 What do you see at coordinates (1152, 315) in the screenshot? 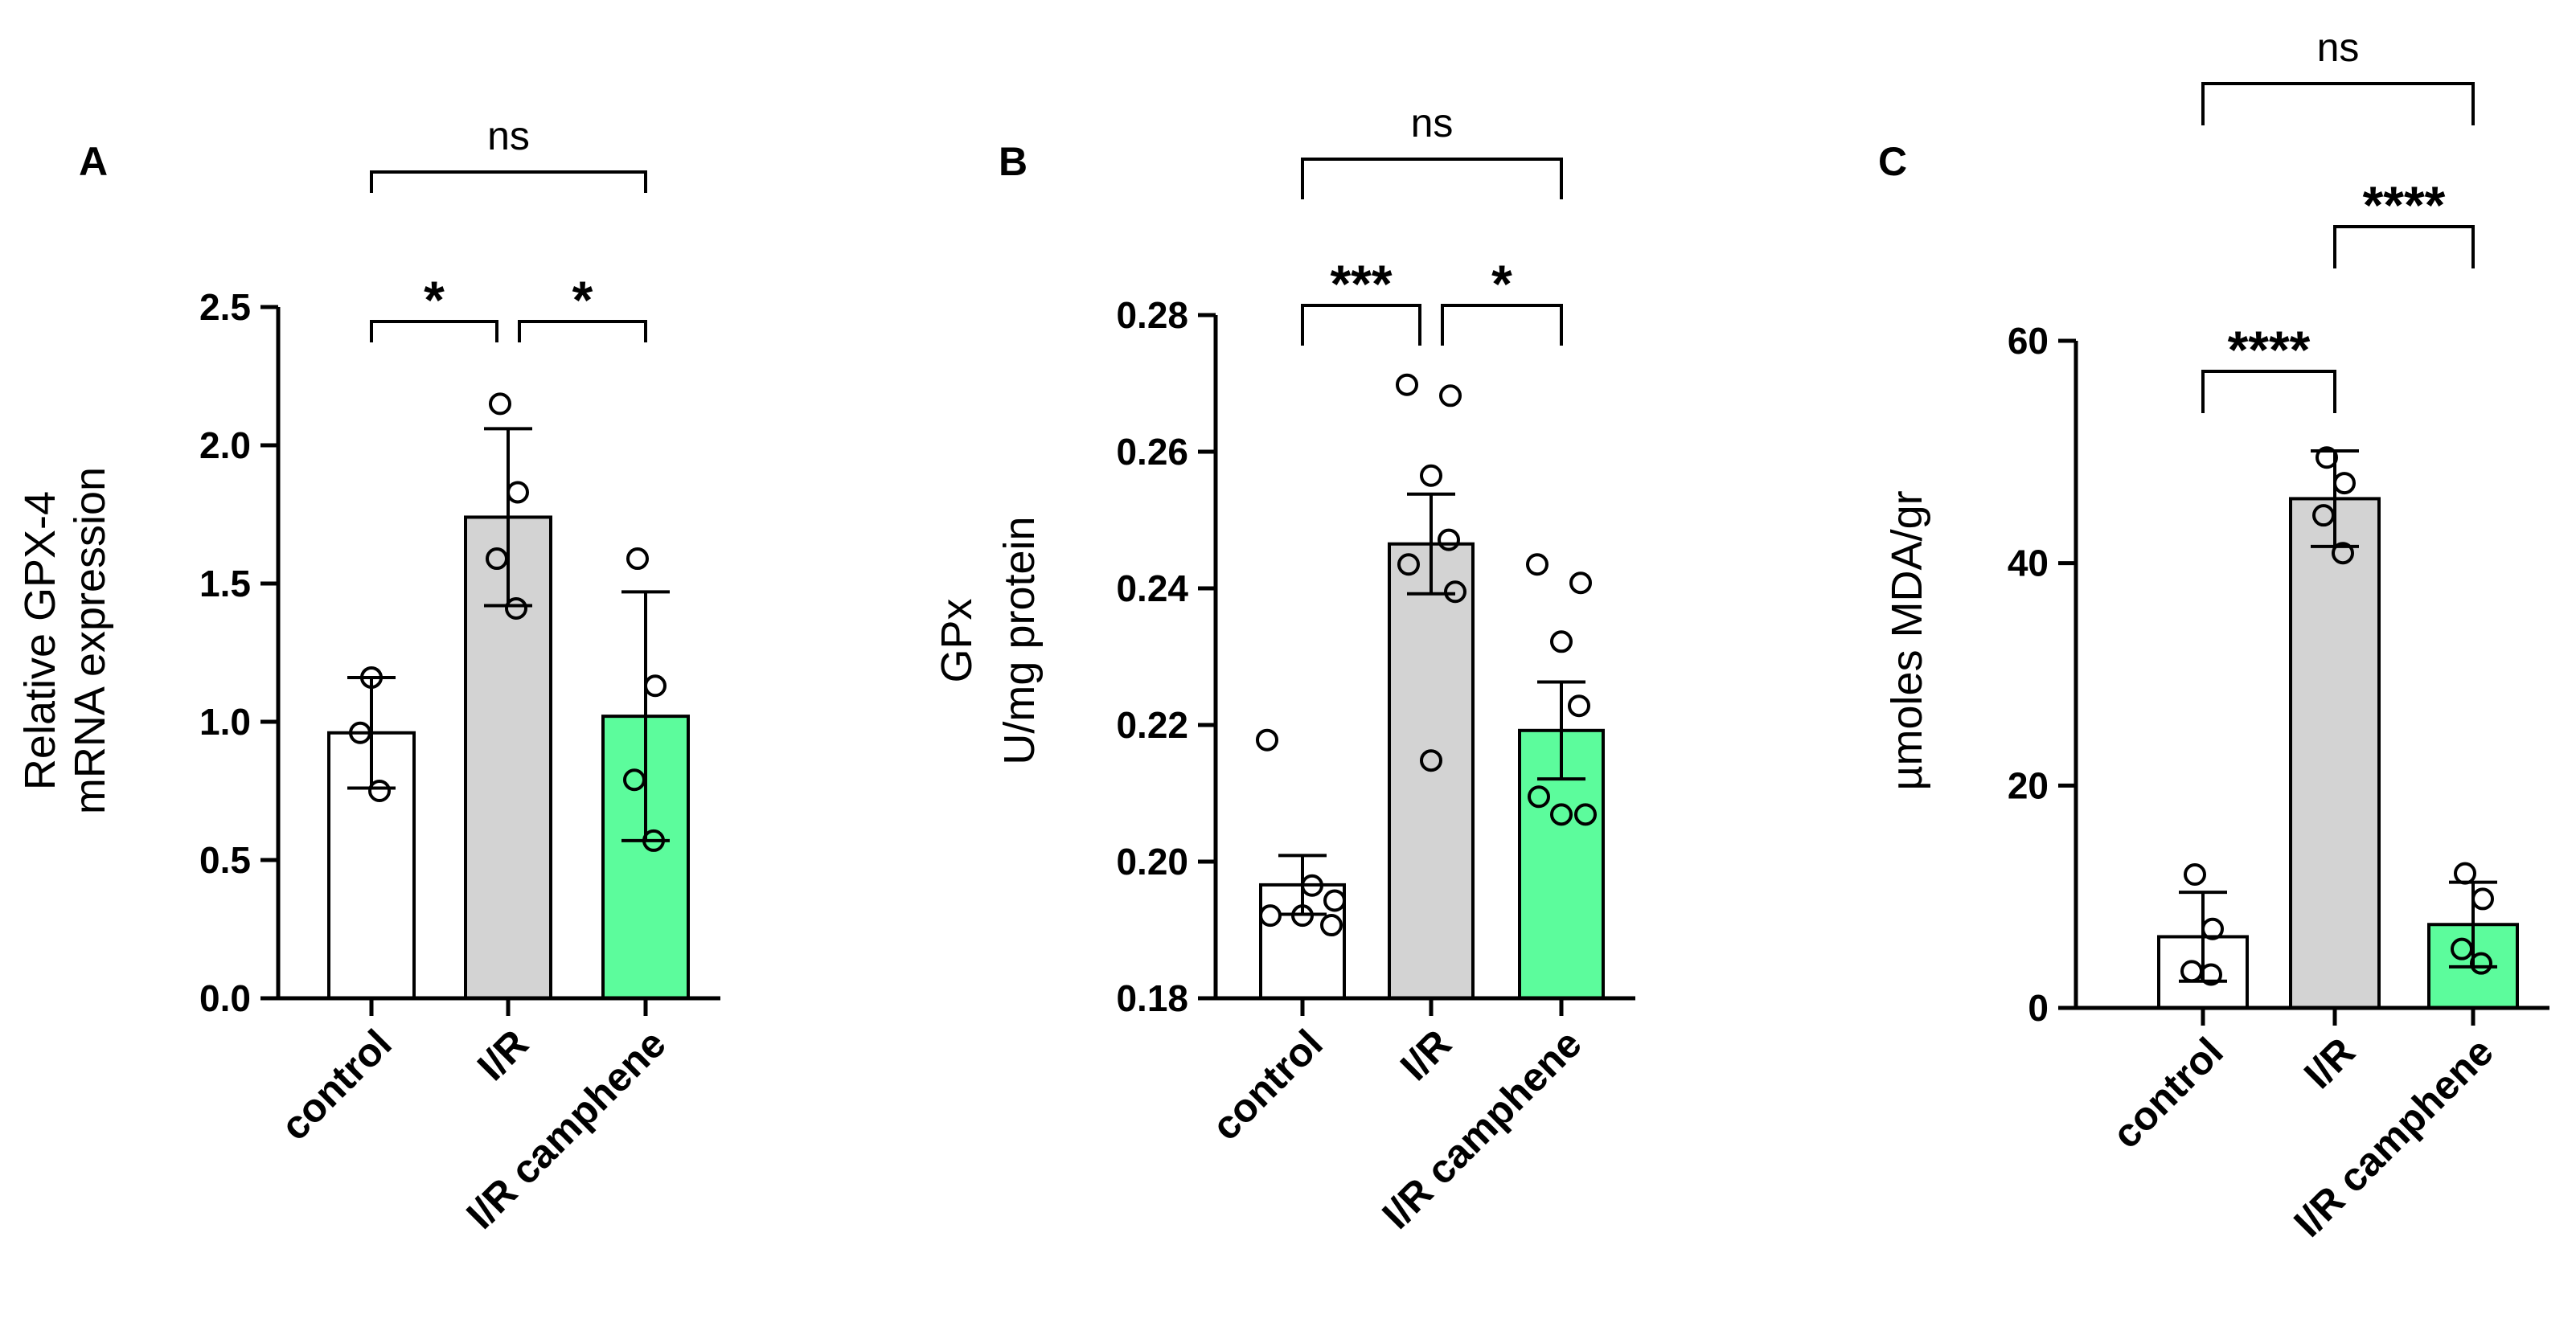
I see `y-tick-label: 0.28` at bounding box center [1152, 315].